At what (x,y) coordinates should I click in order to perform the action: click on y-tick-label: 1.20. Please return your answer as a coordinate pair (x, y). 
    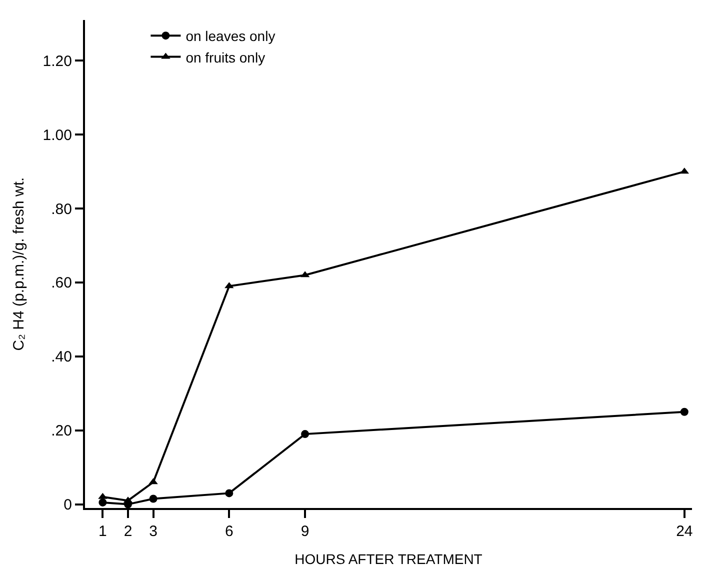
    Looking at the image, I should click on (57, 61).